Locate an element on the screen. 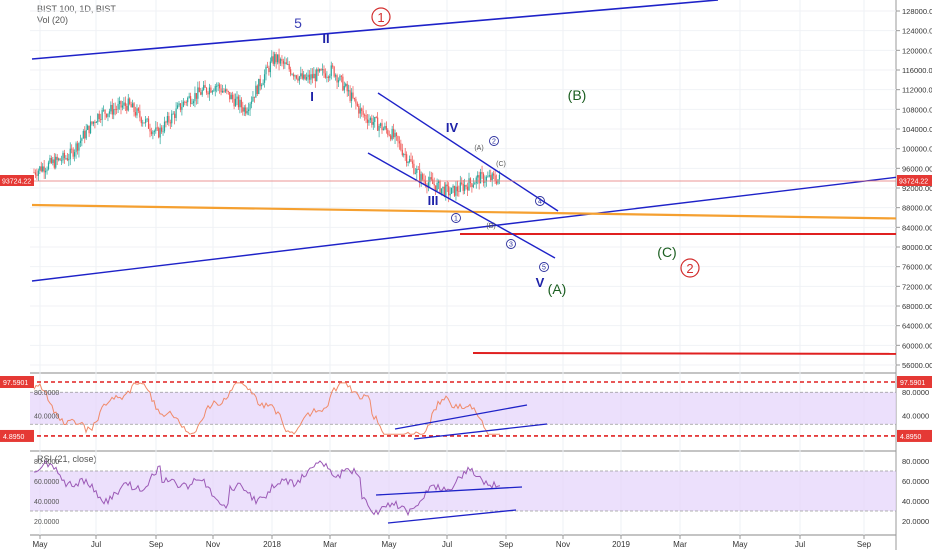 This screenshot has height=550, width=932. wave-label: IV is located at coordinates (452, 127).